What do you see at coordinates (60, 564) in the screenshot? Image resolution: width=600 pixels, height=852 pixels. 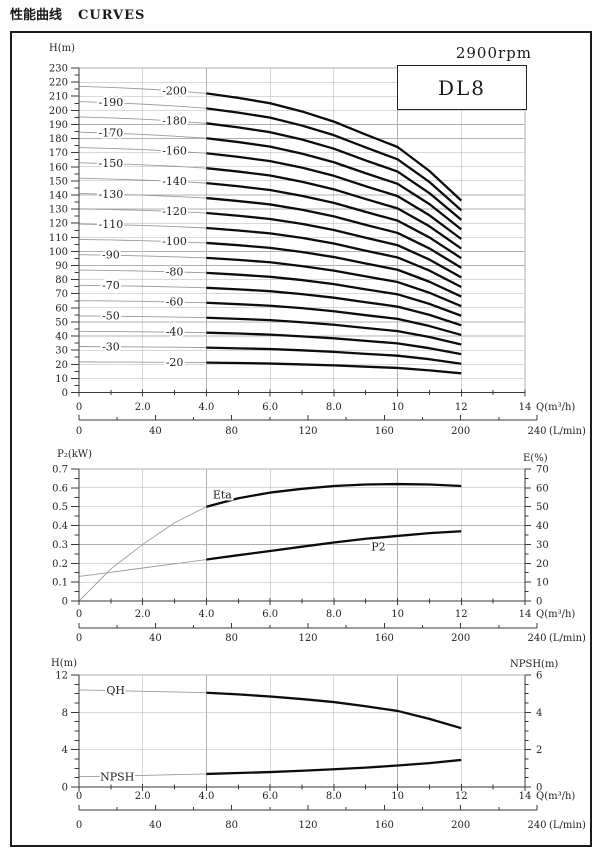 I see `y-tick-label: 0.2` at bounding box center [60, 564].